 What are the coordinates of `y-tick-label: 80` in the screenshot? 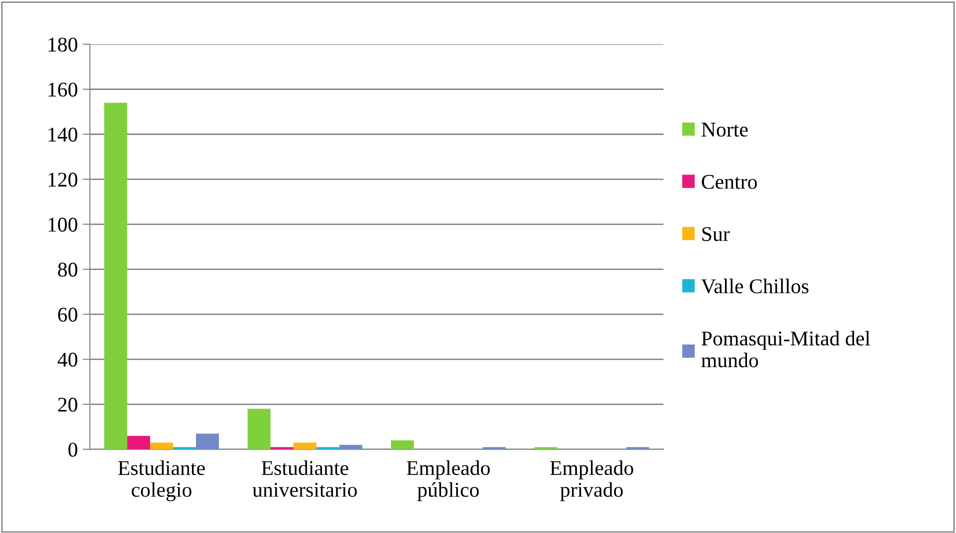 It's located at (68, 269).